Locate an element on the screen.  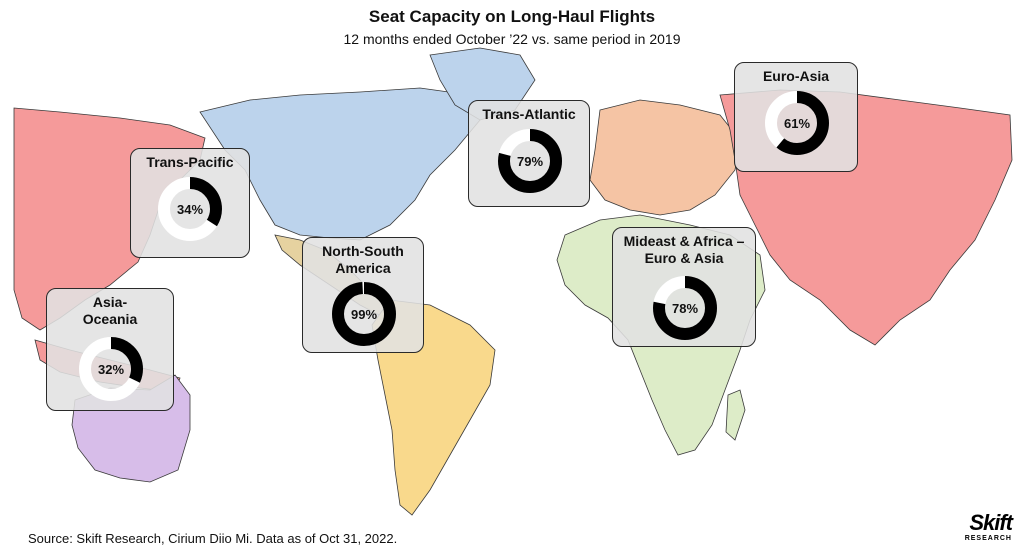
region-label: Trans-Pacific is located at coordinates (190, 162).